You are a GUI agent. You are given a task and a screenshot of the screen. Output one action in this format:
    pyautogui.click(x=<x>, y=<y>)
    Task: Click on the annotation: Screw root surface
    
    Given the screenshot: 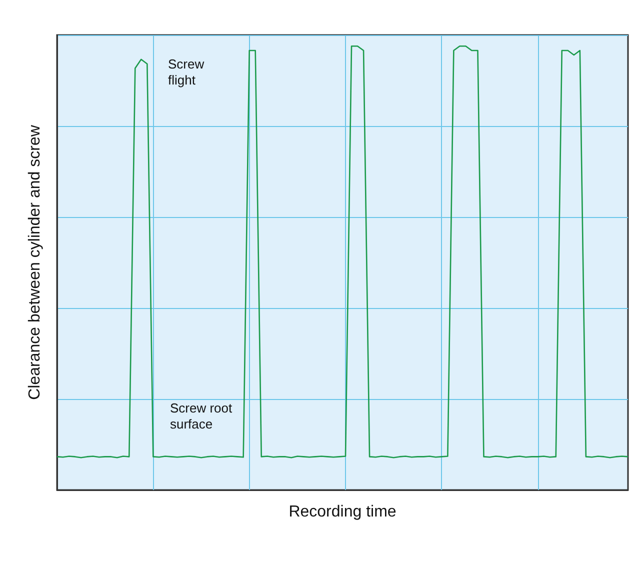 What is the action you would take?
    pyautogui.click(x=203, y=416)
    